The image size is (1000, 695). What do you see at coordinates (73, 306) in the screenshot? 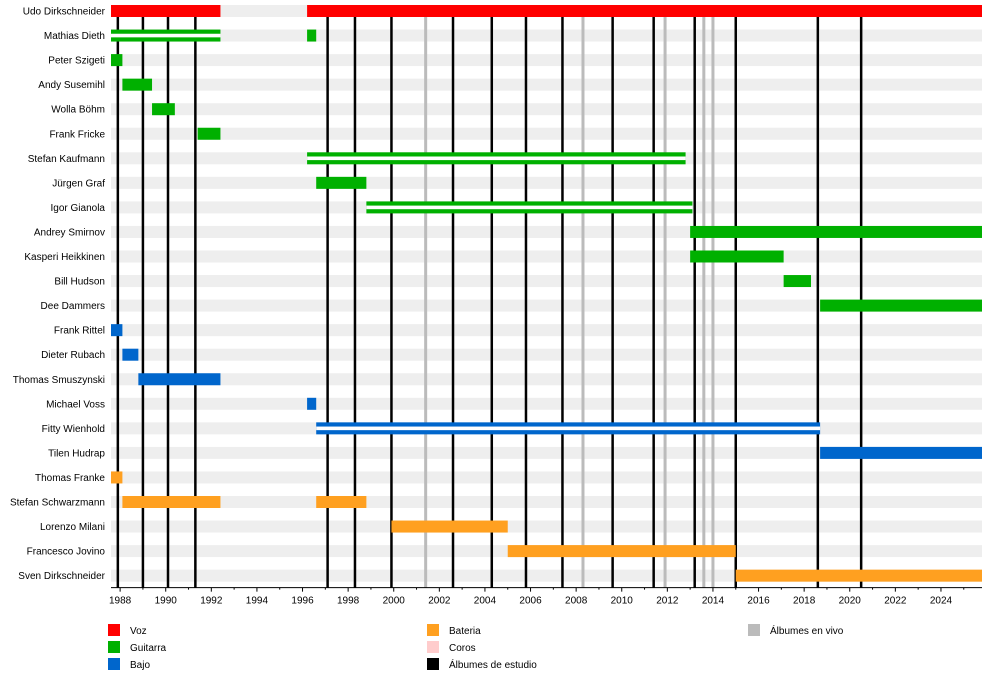
I see `member-label-dee-dammers: Dee Dammers` at bounding box center [73, 306].